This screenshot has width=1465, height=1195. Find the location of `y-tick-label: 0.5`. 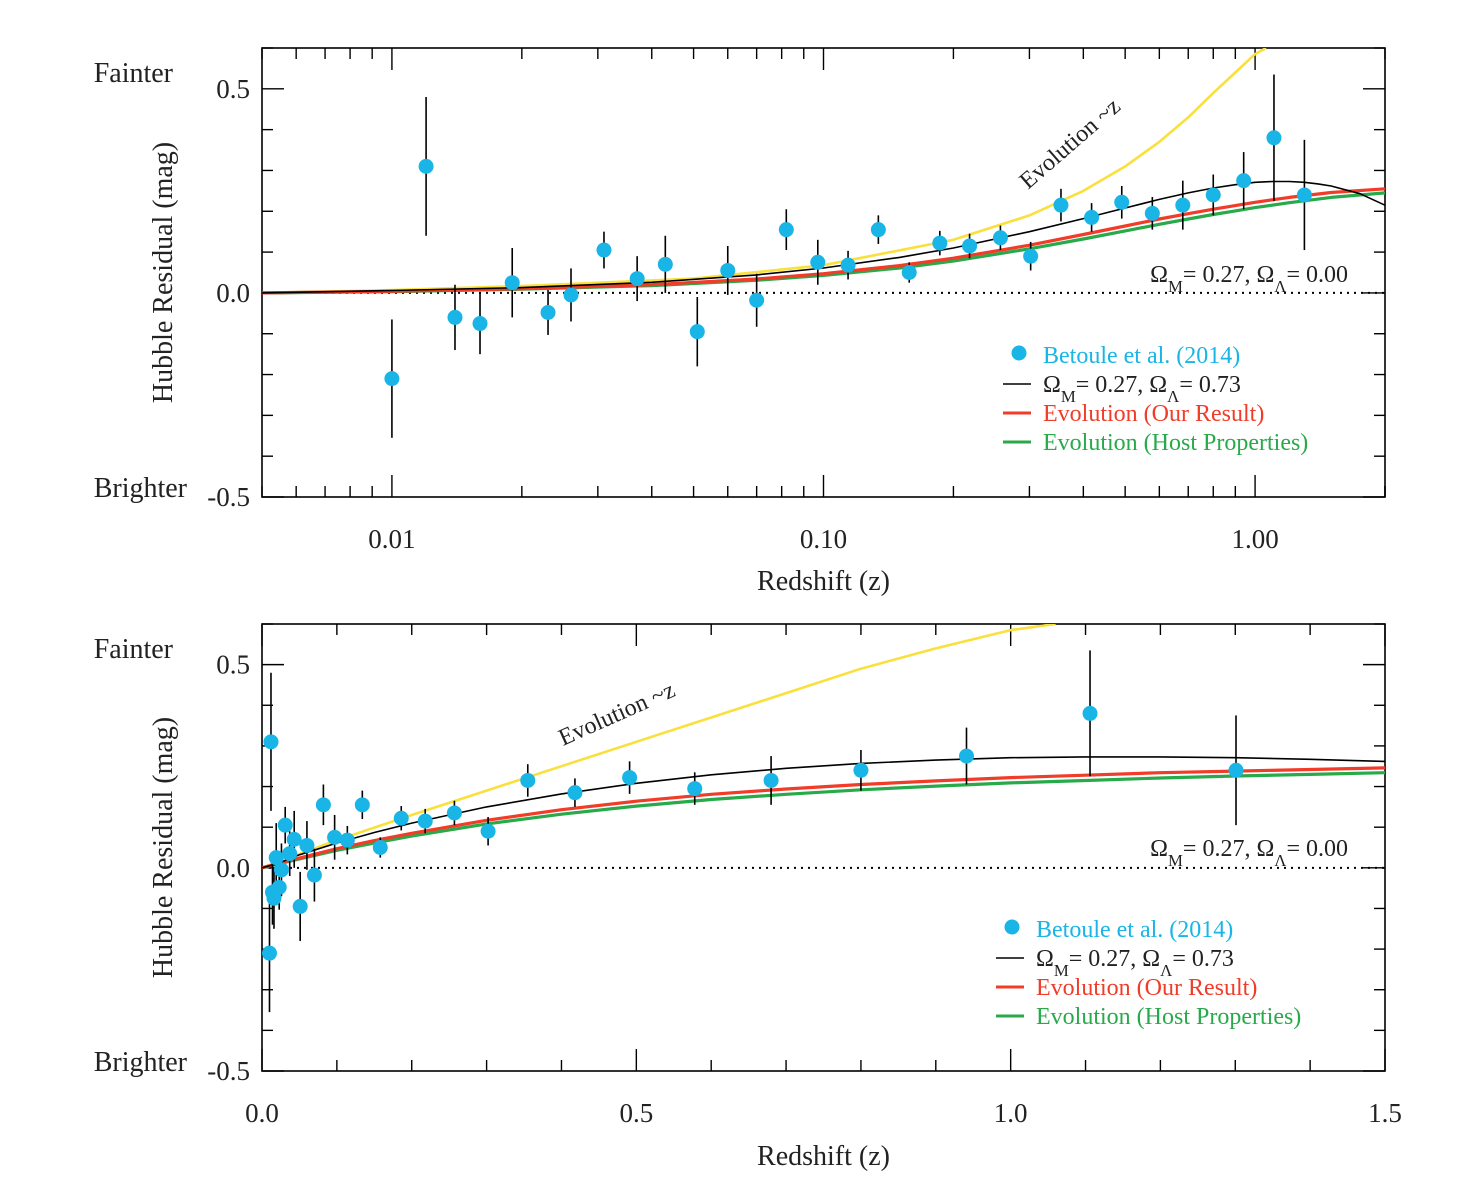

y-tick-label: 0.5 is located at coordinates (233, 89).